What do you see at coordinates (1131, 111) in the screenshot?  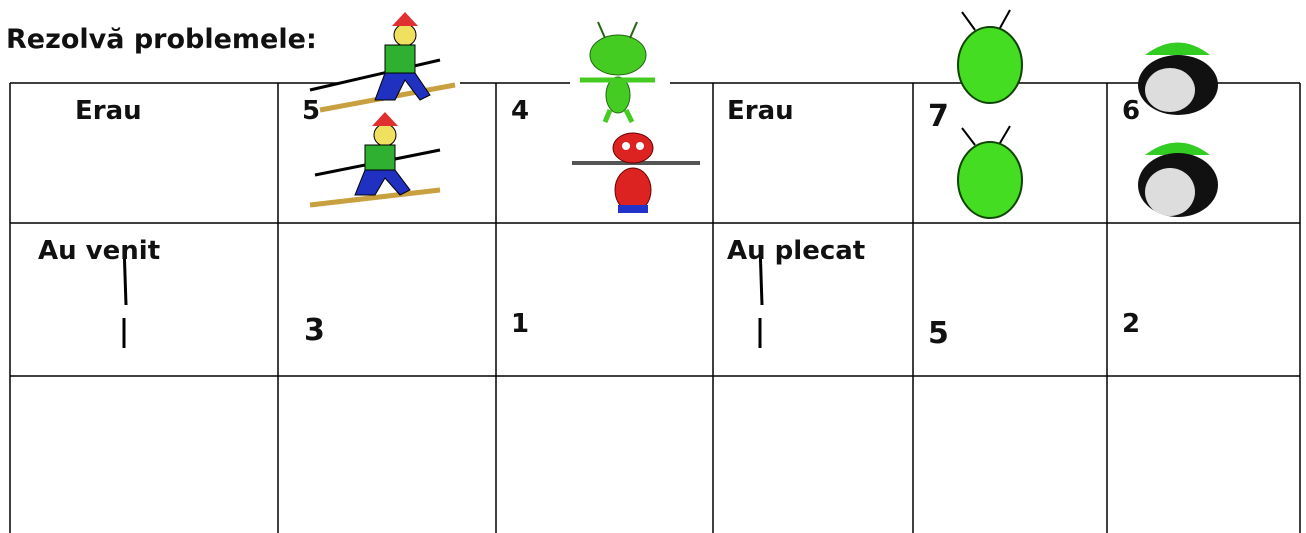 I see `cell-number: 6` at bounding box center [1131, 111].